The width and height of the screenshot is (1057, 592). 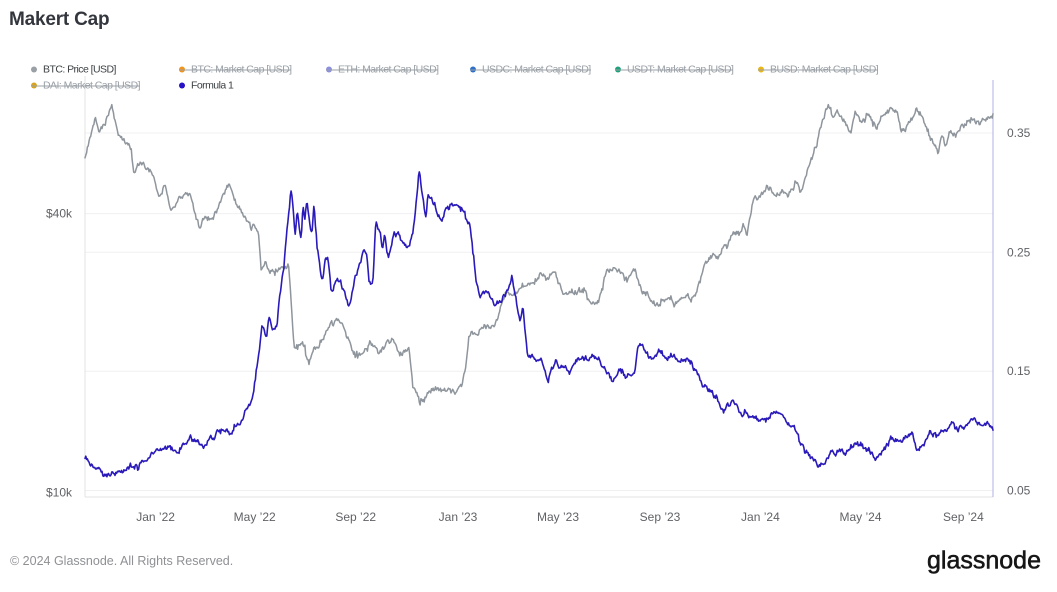 I want to click on svg-text: Jan ’24, so click(x=760, y=517).